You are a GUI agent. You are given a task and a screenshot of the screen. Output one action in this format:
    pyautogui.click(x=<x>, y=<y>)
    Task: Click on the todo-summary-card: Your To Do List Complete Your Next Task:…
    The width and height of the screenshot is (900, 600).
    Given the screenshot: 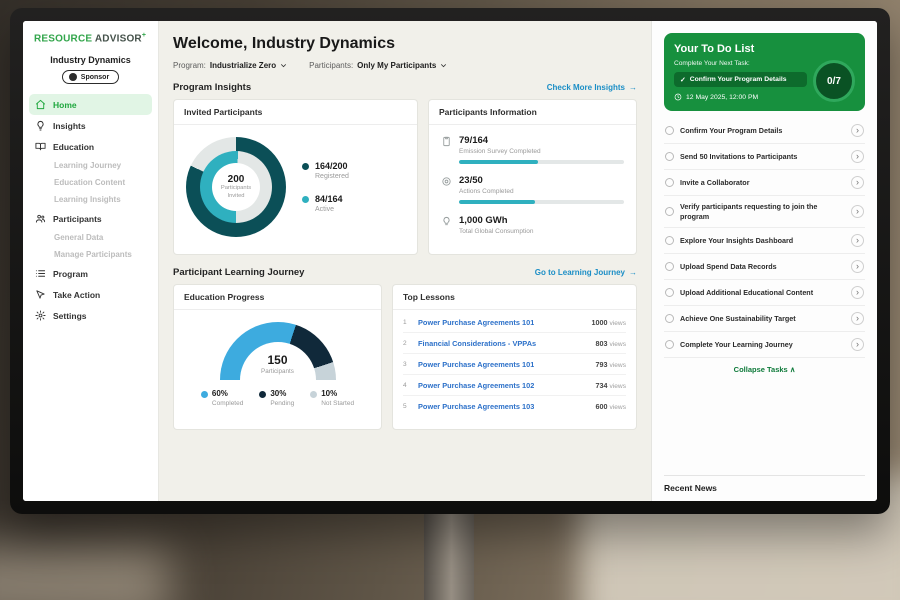 What is the action you would take?
    pyautogui.click(x=764, y=72)
    